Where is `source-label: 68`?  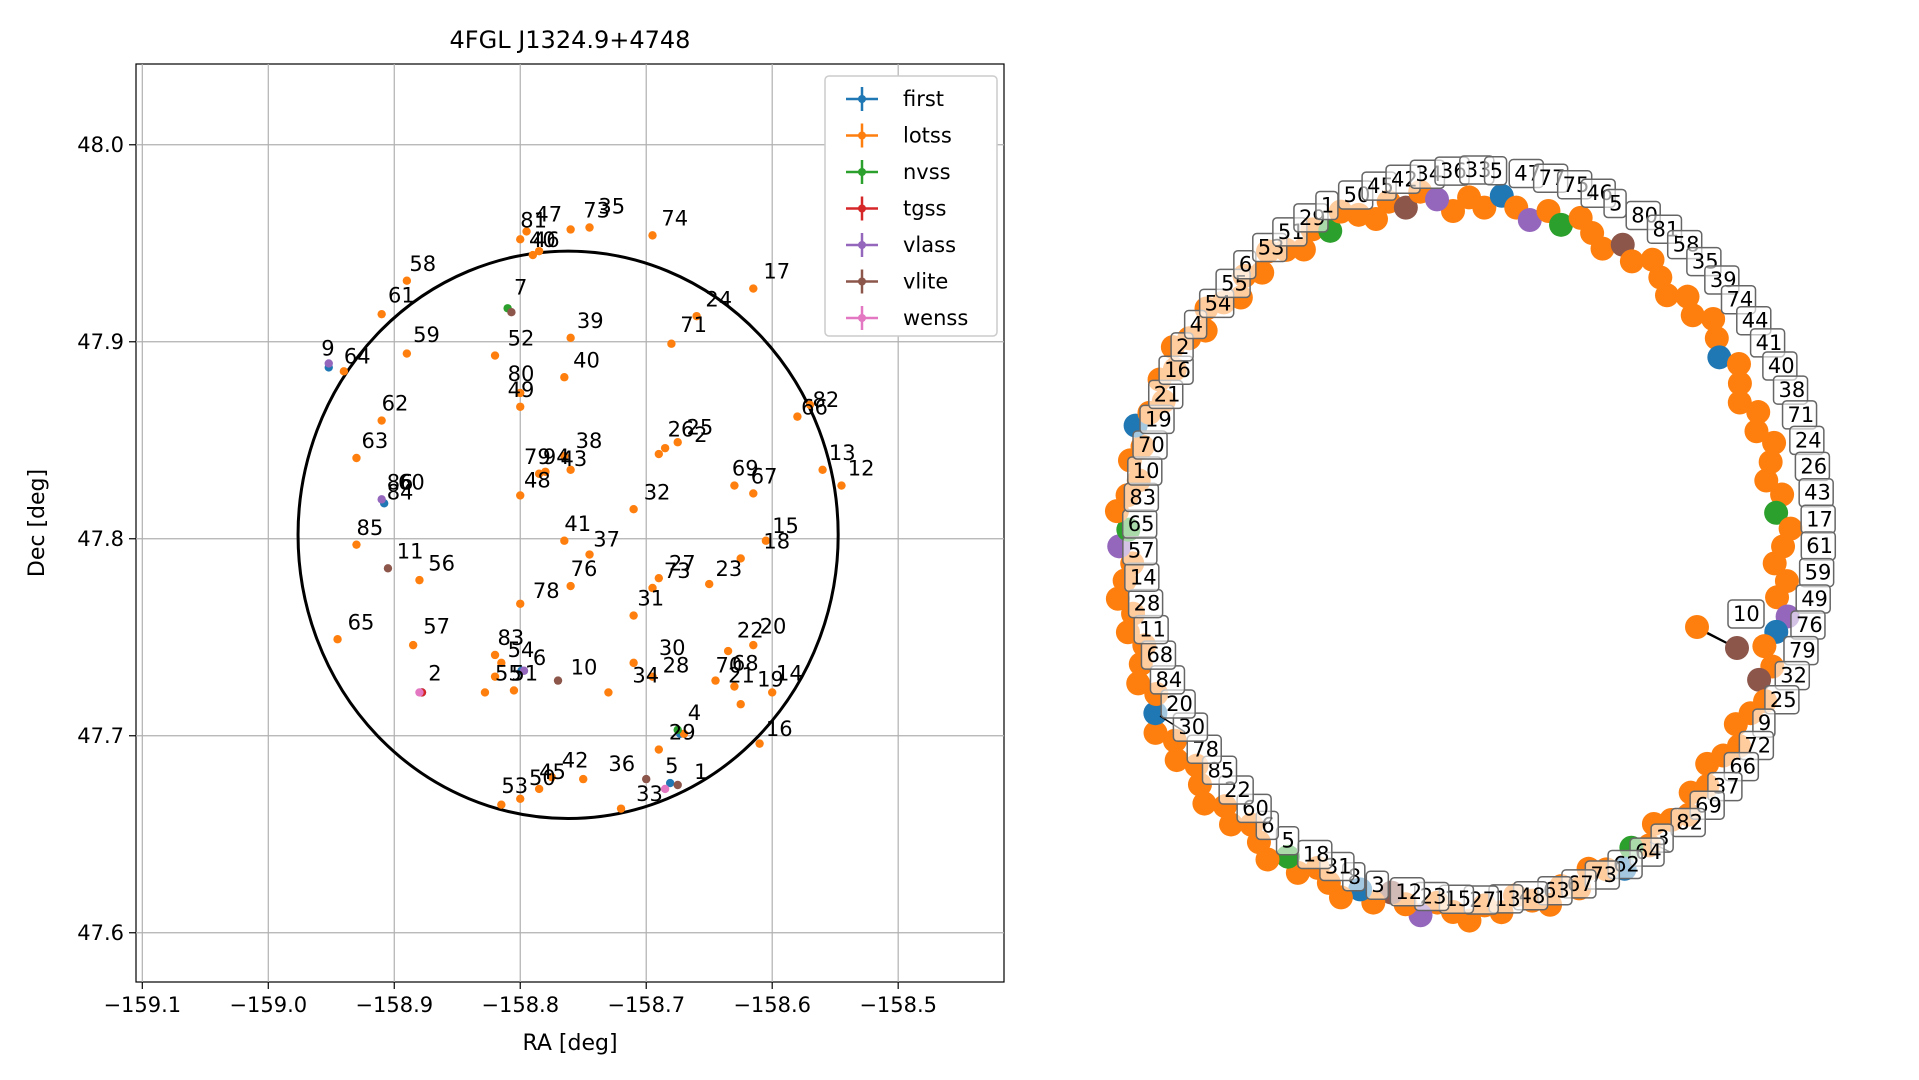
source-label: 68 is located at coordinates (745, 664).